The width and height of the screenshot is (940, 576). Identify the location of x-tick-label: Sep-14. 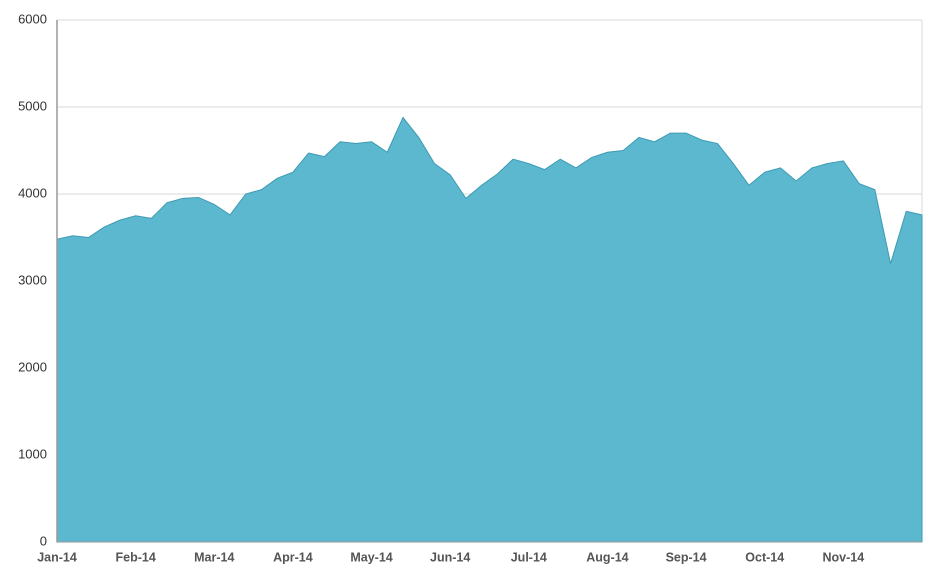
(686, 557).